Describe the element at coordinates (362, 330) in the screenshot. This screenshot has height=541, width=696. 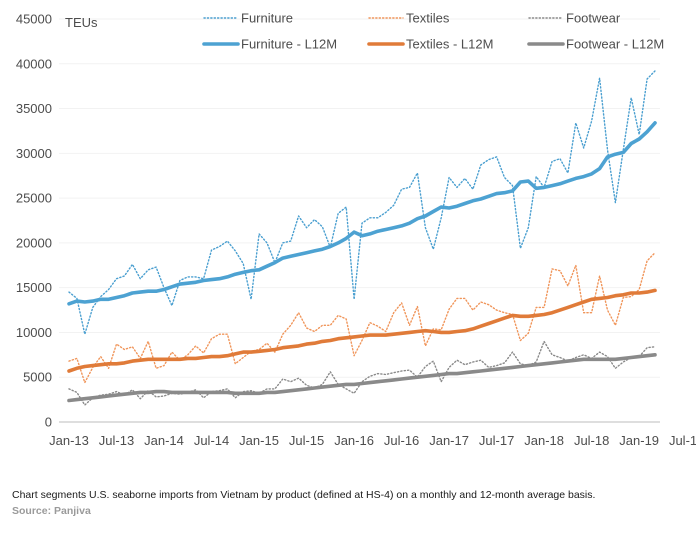
I see `series-line-textiles-l12m` at that location.